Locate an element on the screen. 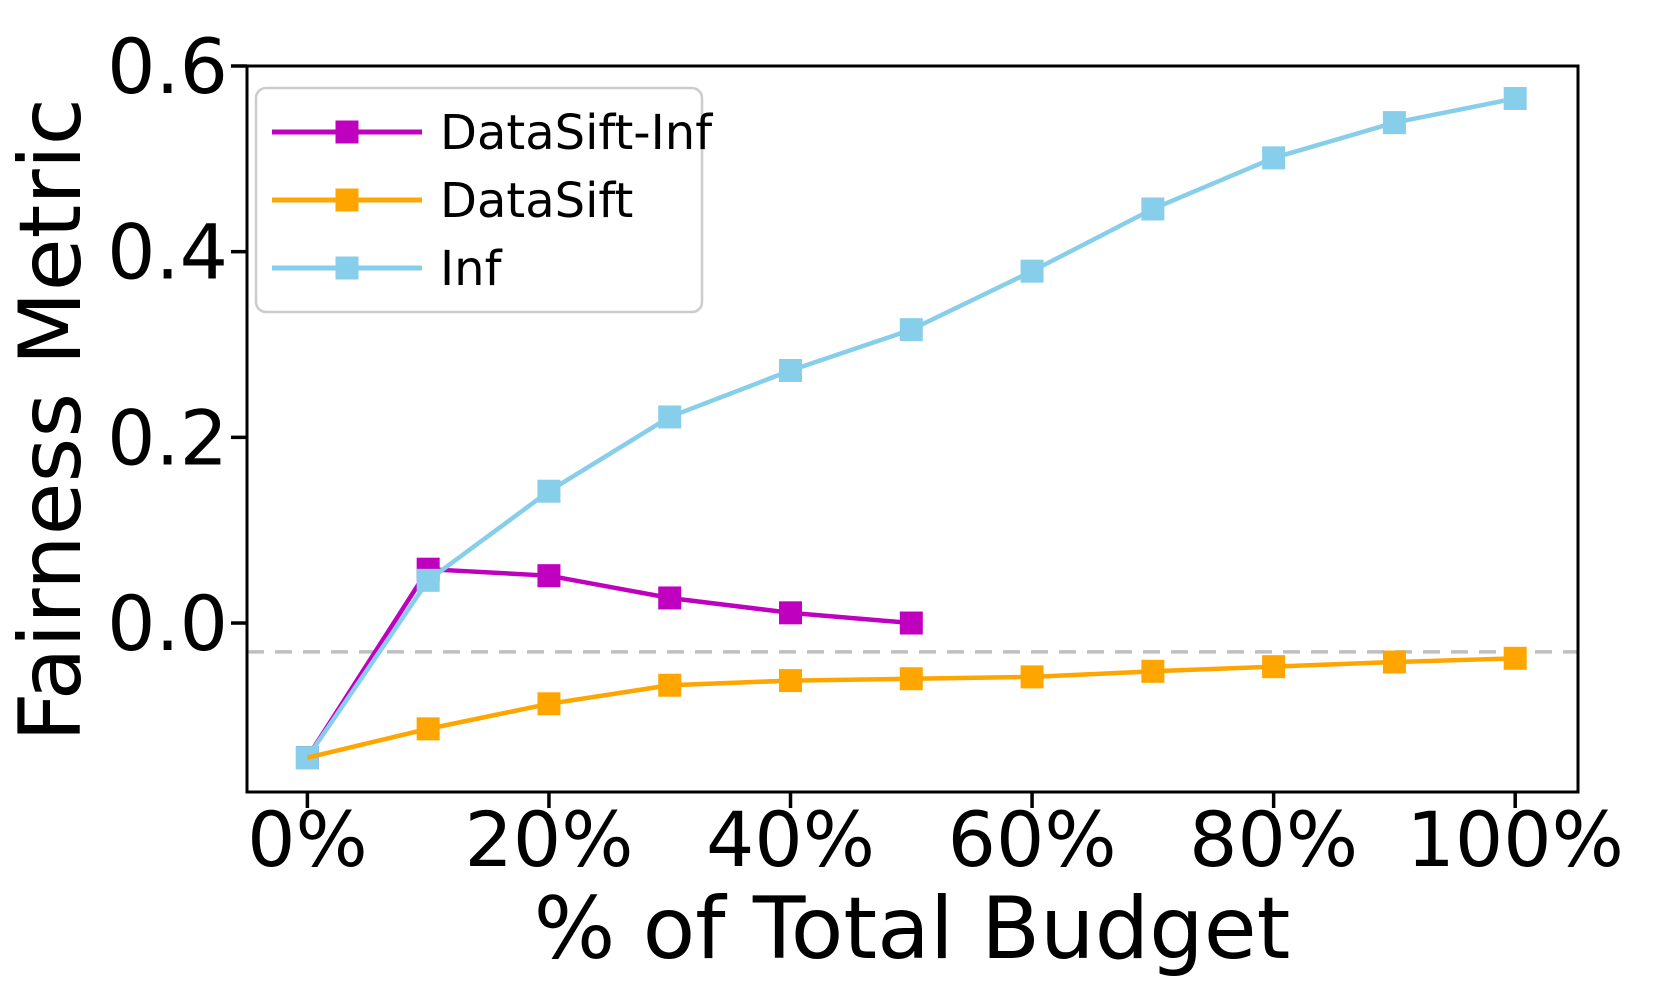 The height and width of the screenshot is (997, 1661). x-tick-label: 20% is located at coordinates (548, 839).